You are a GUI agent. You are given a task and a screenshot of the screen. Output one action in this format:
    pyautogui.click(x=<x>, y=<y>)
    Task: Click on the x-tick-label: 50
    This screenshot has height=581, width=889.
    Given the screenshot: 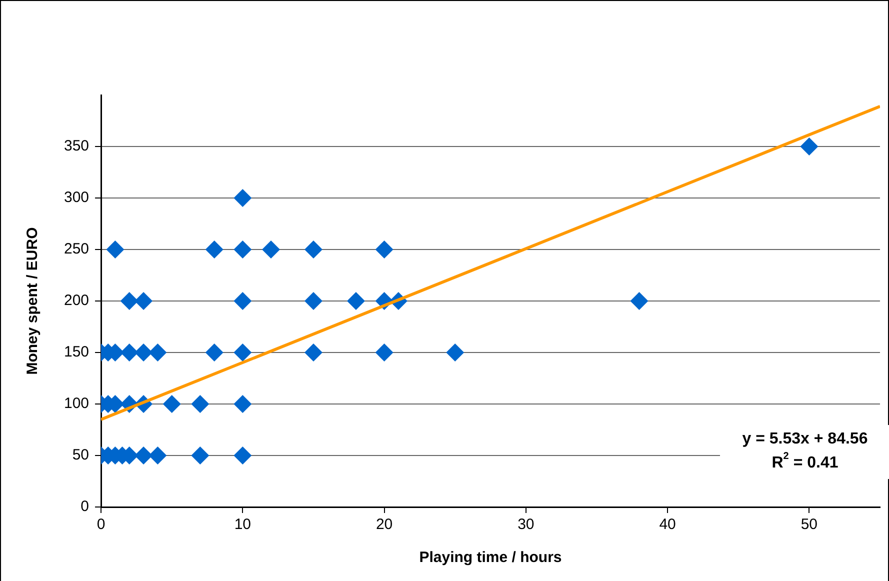 What is the action you would take?
    pyautogui.click(x=809, y=525)
    